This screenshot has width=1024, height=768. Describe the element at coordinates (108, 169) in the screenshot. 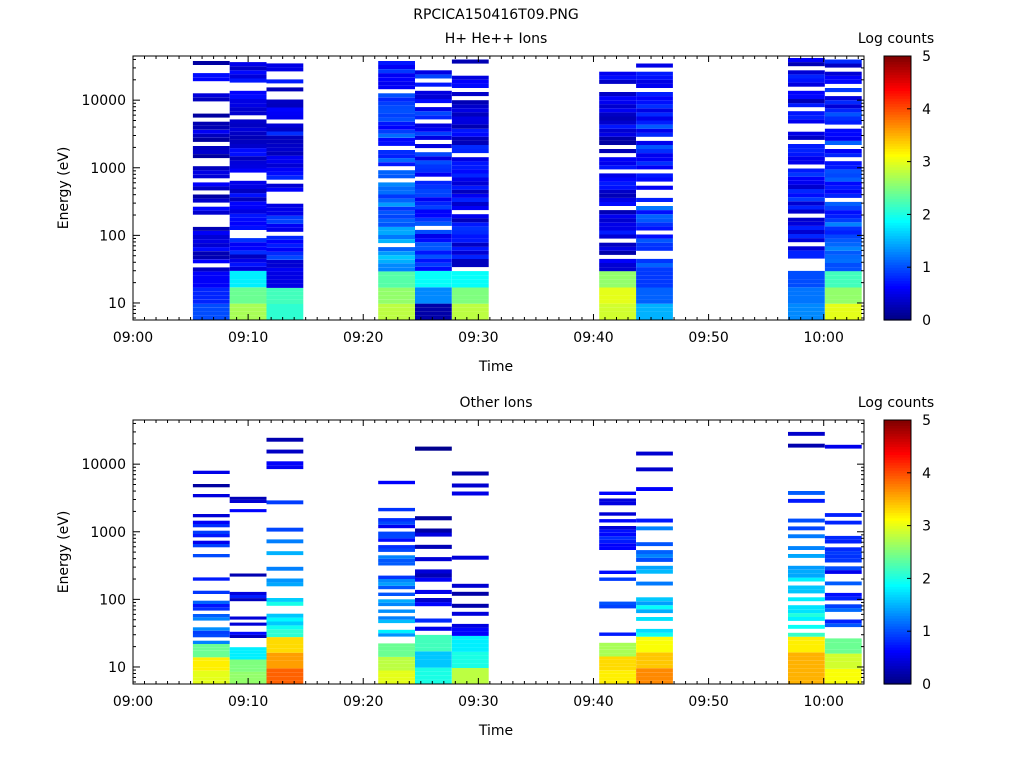

I see `y-tick-label: 1000` at that location.